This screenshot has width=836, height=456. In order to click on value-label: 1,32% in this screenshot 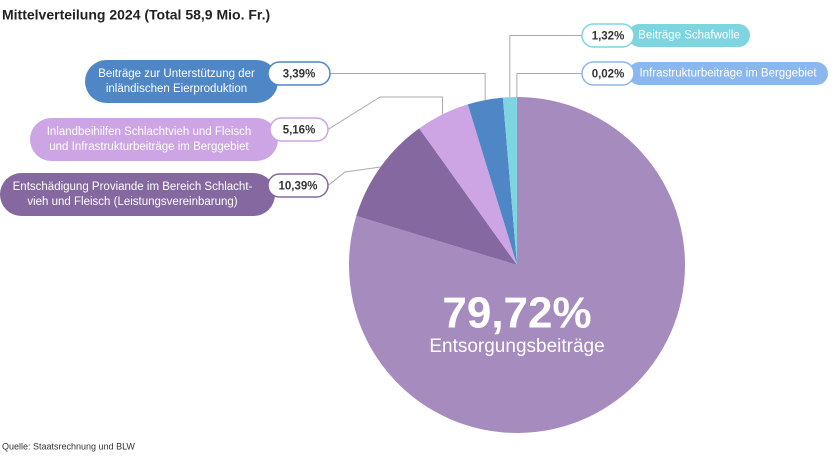, I will do `click(608, 37)`.